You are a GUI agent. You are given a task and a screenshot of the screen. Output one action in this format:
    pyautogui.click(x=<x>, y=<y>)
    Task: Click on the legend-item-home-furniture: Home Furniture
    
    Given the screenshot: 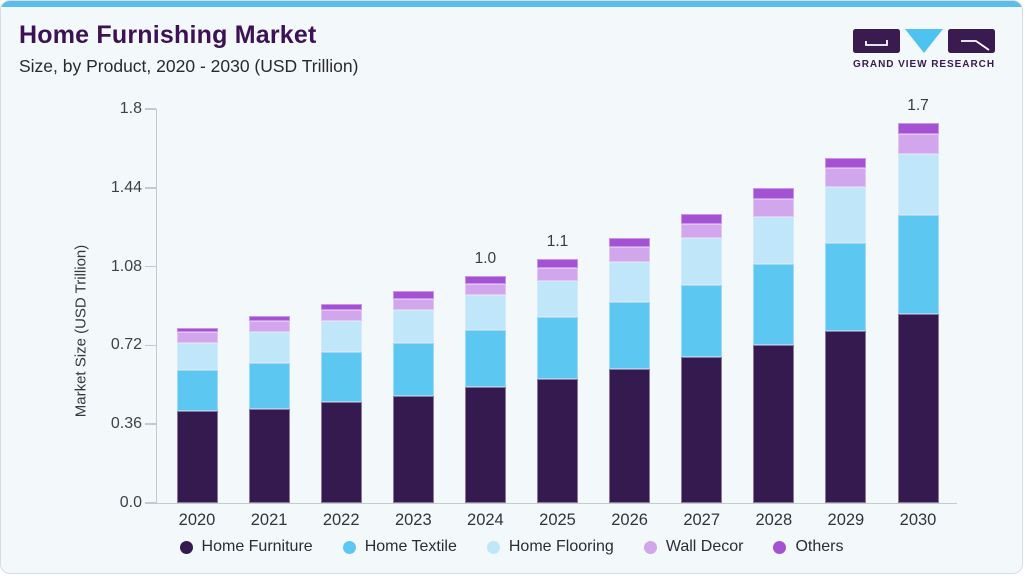 What is the action you would take?
    pyautogui.click(x=246, y=547)
    